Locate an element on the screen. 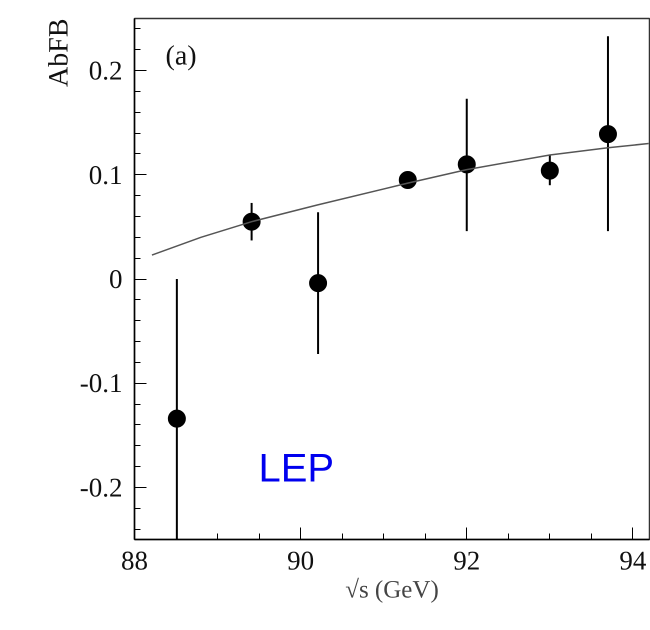 The height and width of the screenshot is (630, 650). y-tick-label: 0.2 is located at coordinates (105, 71).